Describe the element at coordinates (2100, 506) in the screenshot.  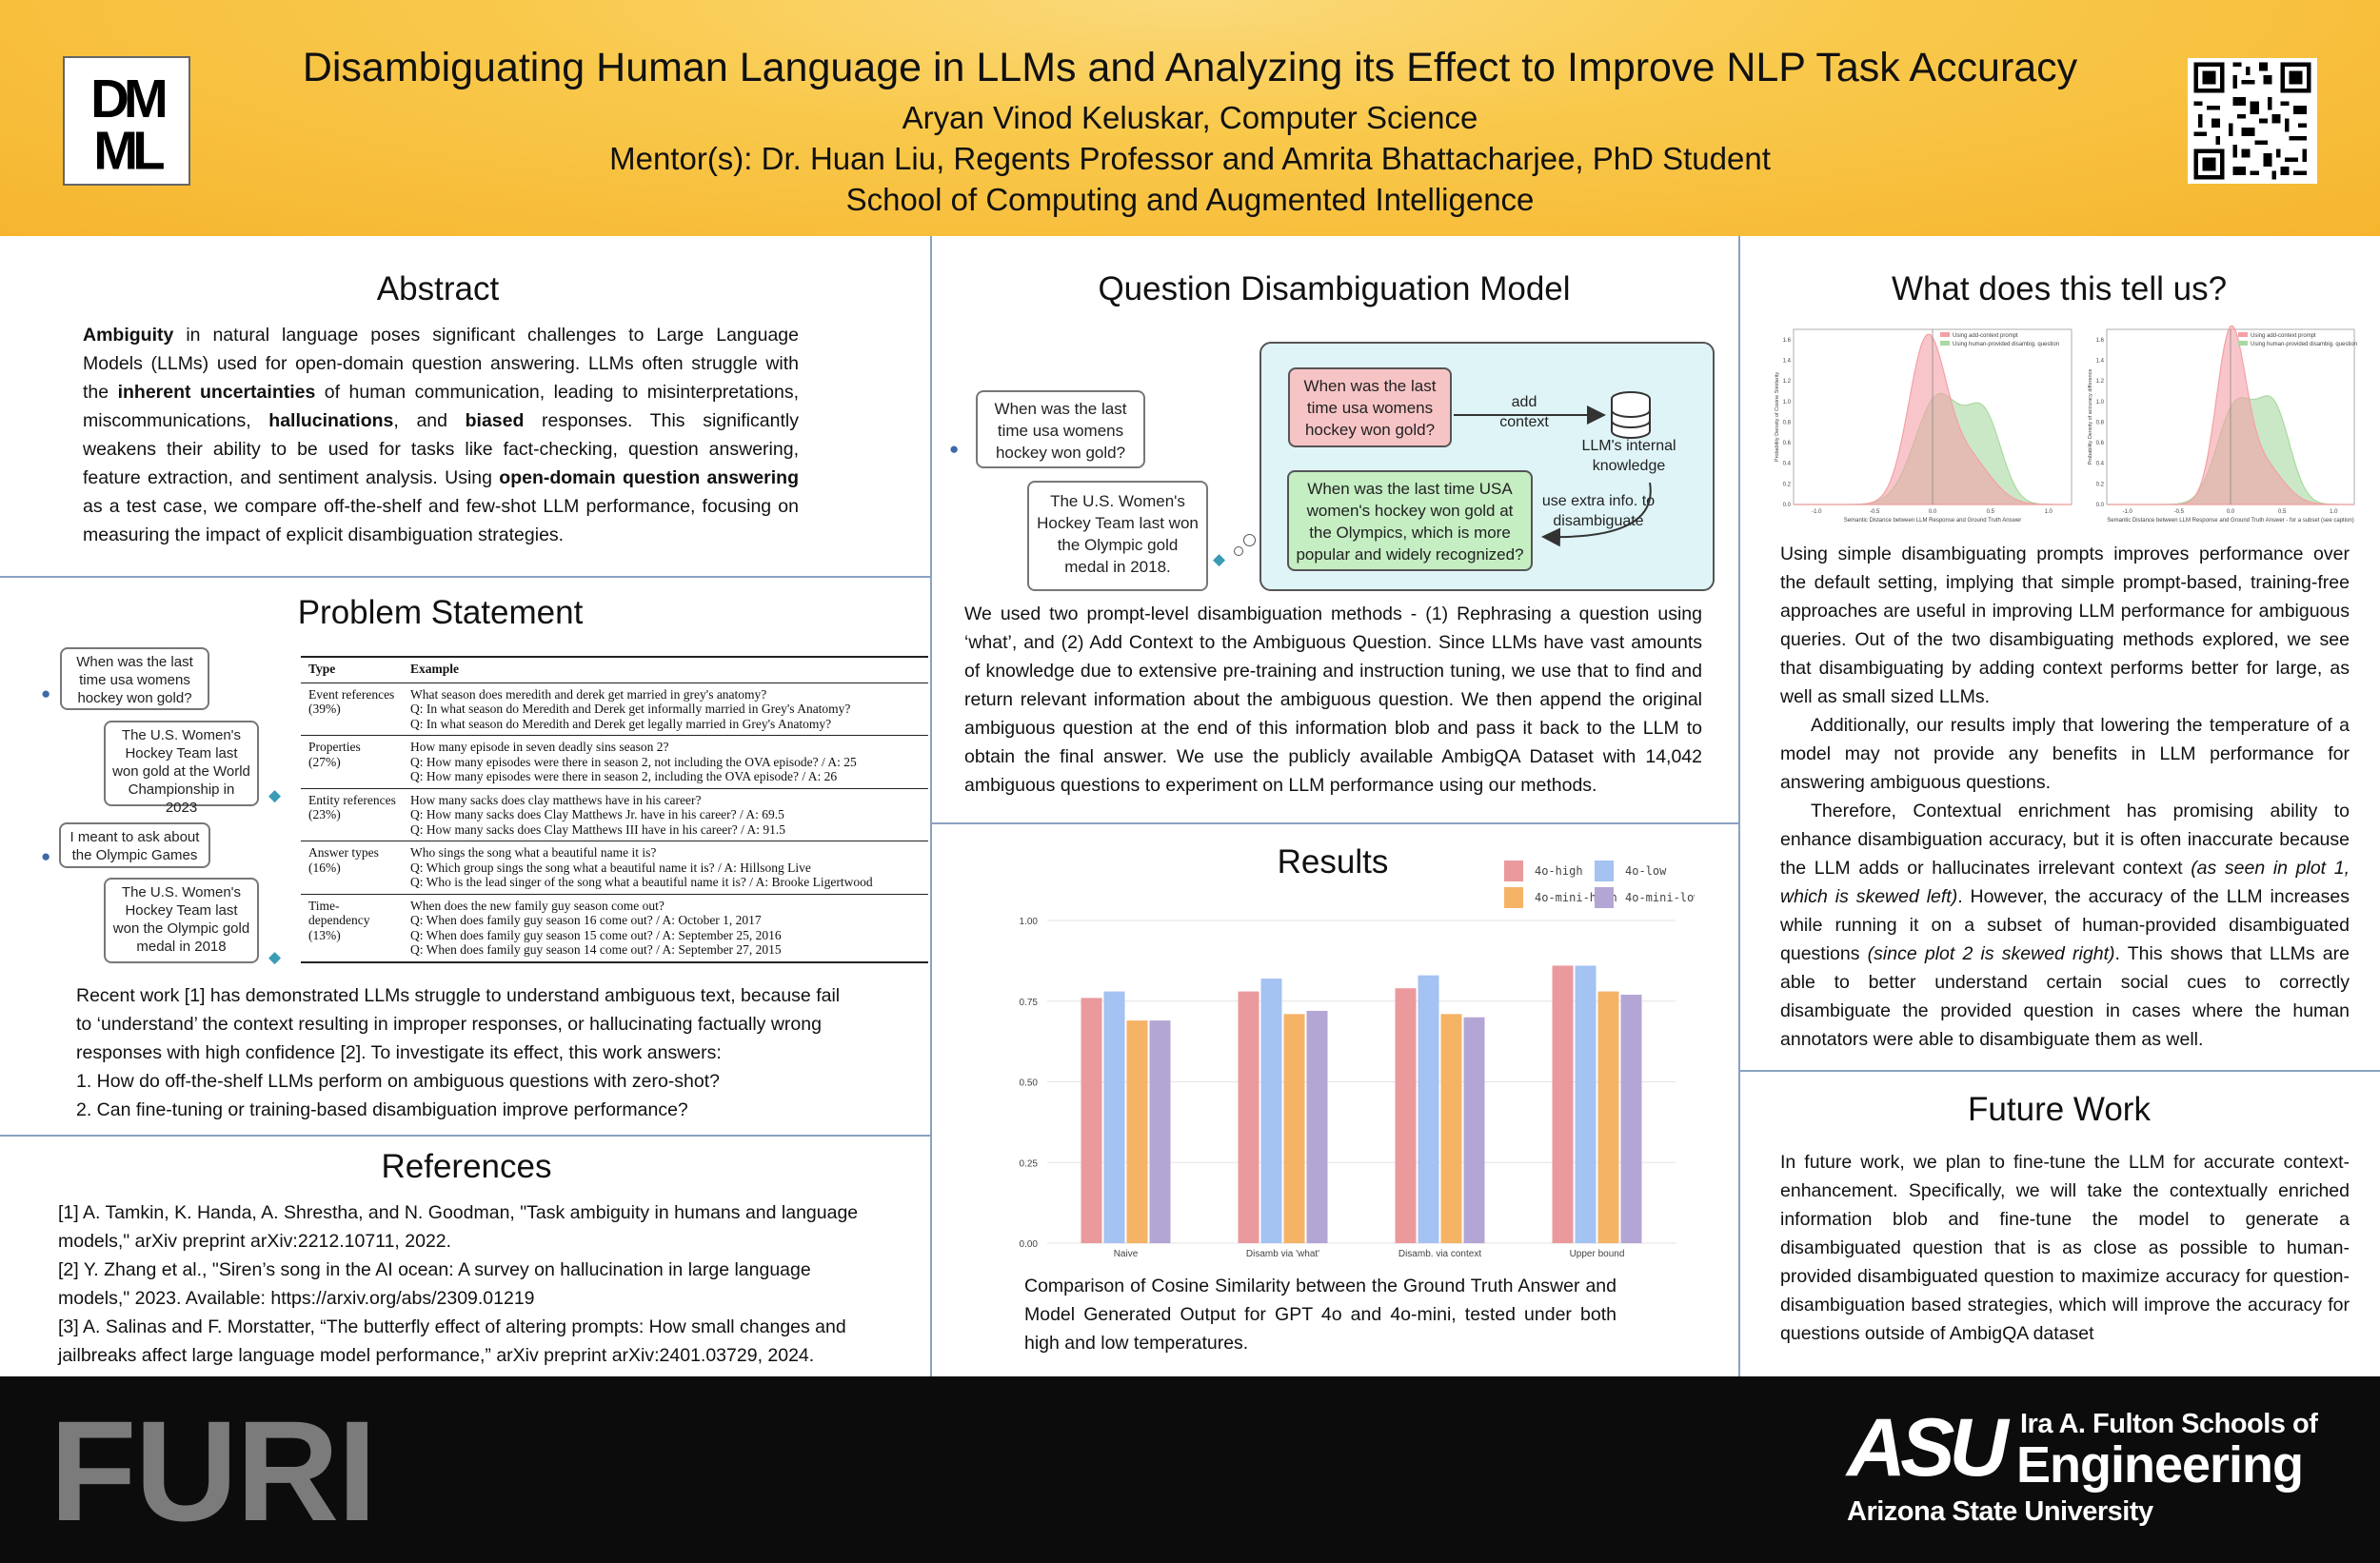
I see `y-tick-label: 0.0` at that location.